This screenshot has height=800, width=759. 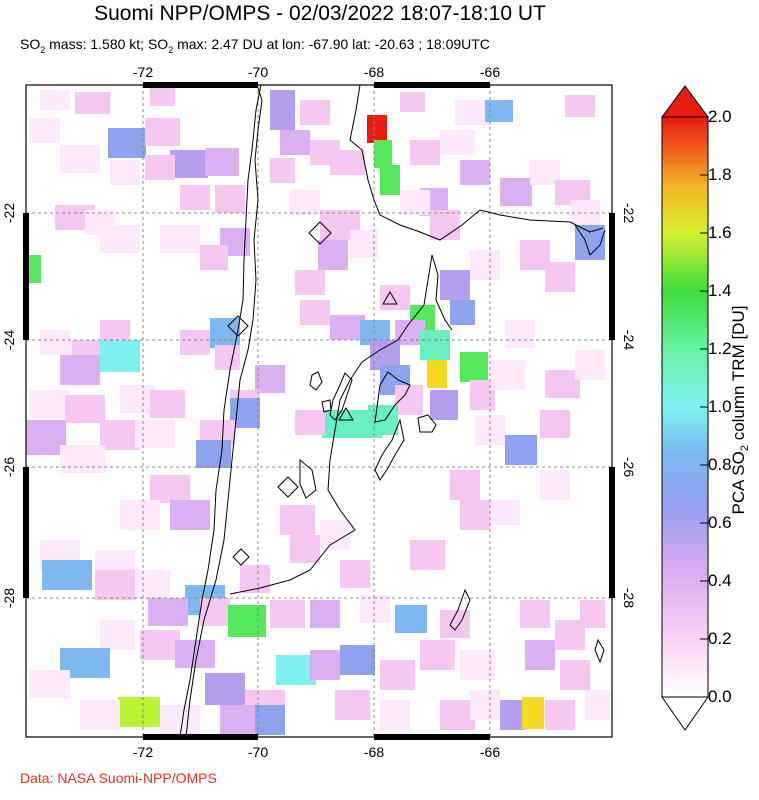 I want to click on colorbar-tick-label: 2.0, so click(x=720, y=116).